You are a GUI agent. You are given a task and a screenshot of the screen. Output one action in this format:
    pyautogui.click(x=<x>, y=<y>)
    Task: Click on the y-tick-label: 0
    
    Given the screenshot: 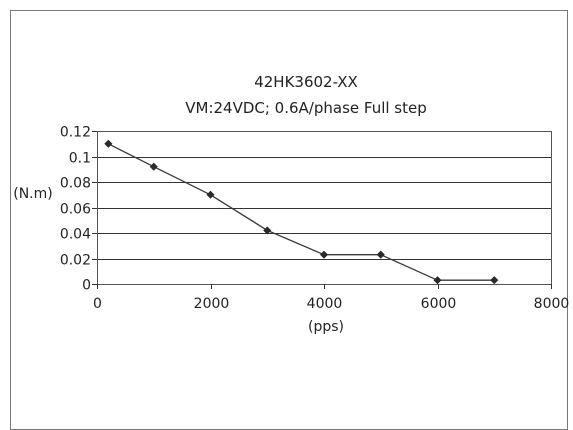 What is the action you would take?
    pyautogui.click(x=86, y=286)
    